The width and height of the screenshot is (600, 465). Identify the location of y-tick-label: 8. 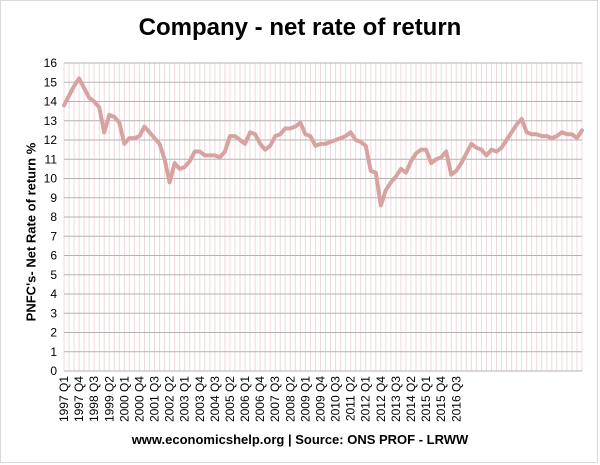
(53, 217).